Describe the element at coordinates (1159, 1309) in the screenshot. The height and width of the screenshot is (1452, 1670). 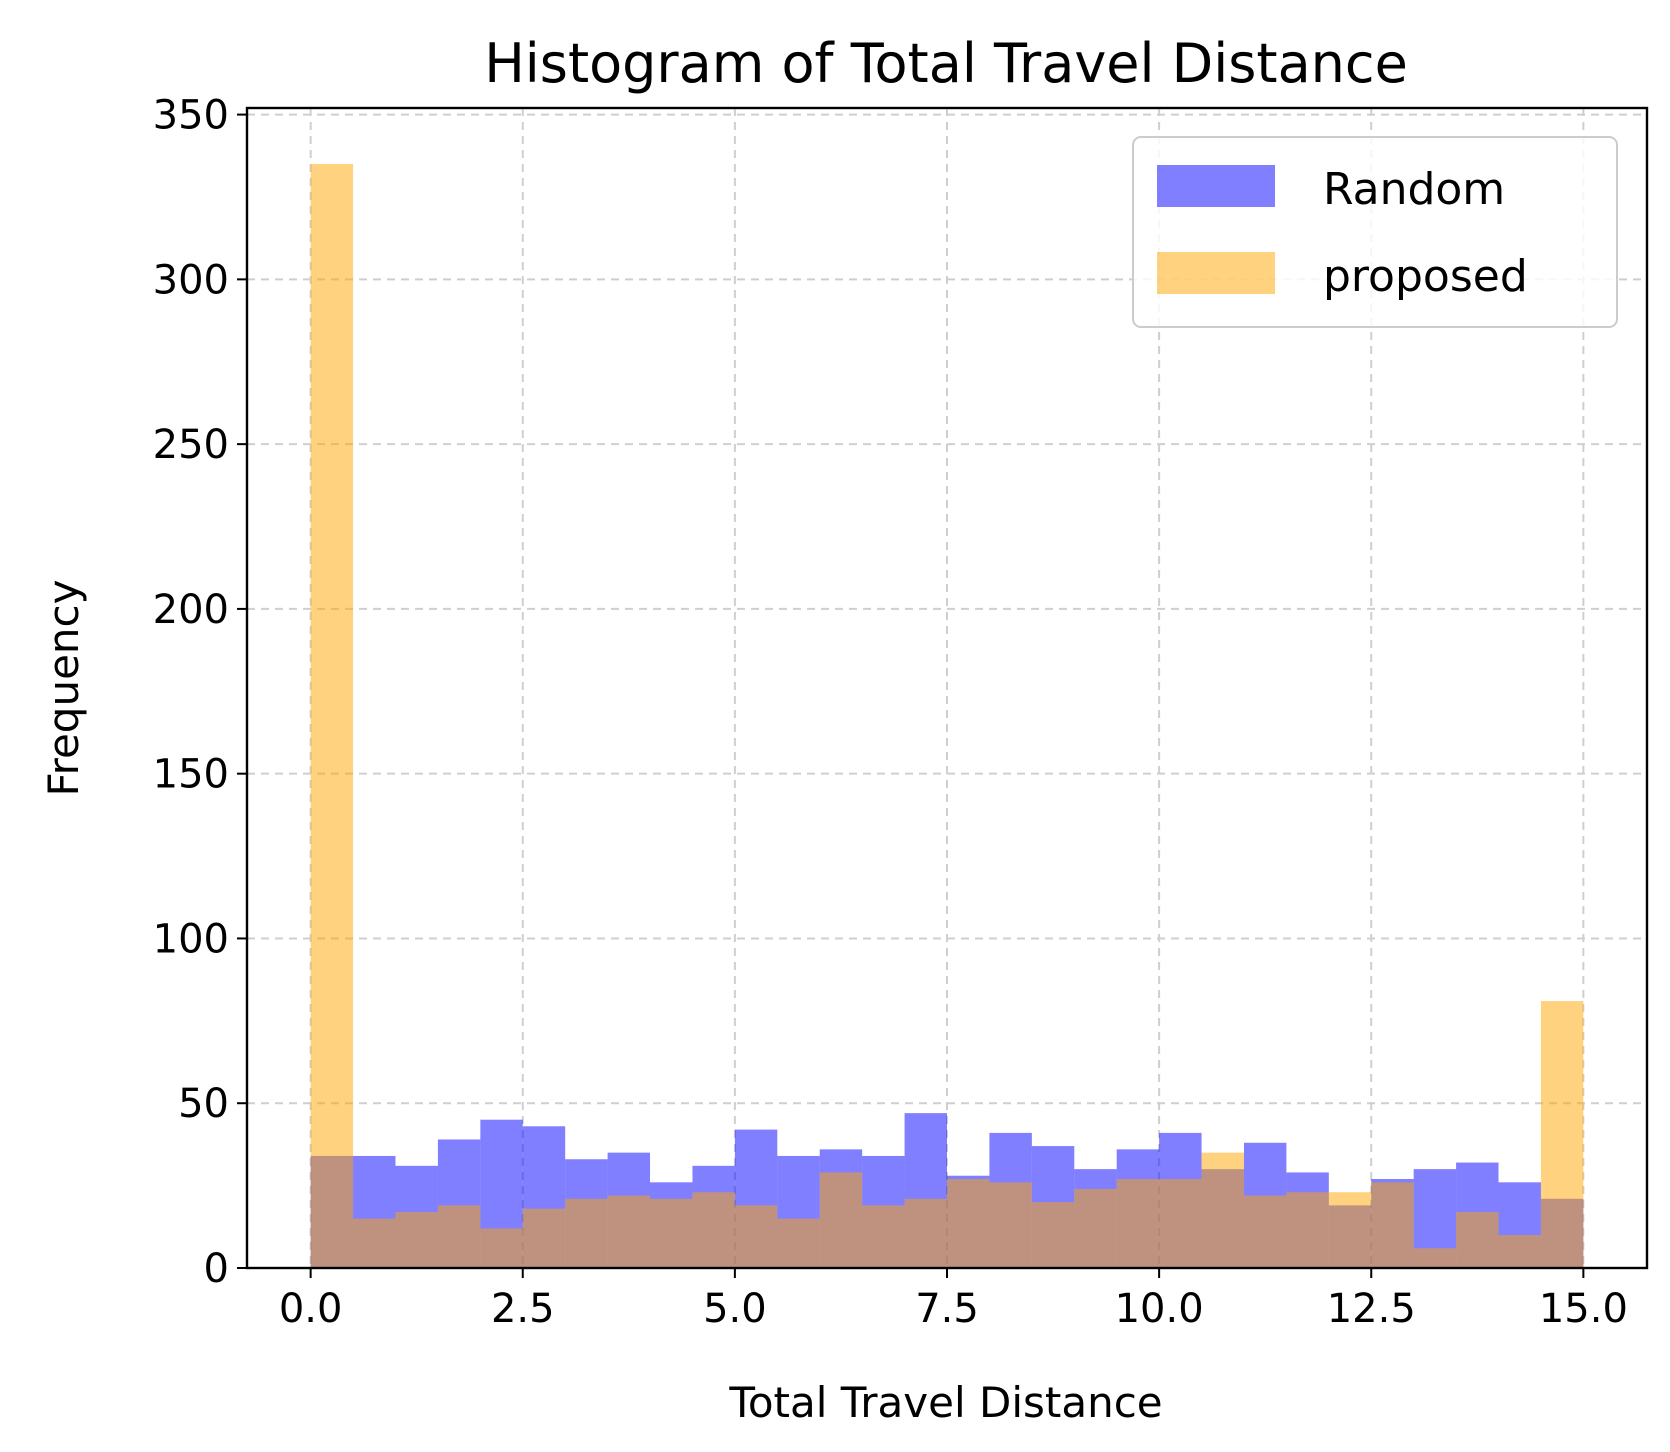
I see `x-tick-label: 10.0` at that location.